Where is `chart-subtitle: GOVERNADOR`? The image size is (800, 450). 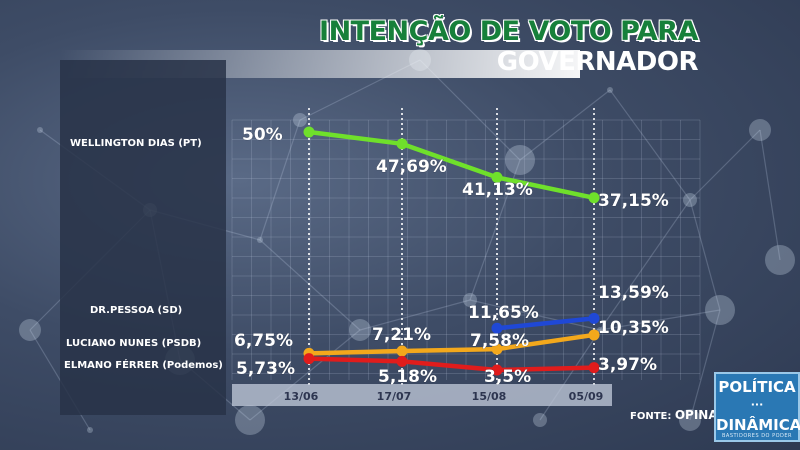 chart-subtitle: GOVERNADOR is located at coordinates (597, 62).